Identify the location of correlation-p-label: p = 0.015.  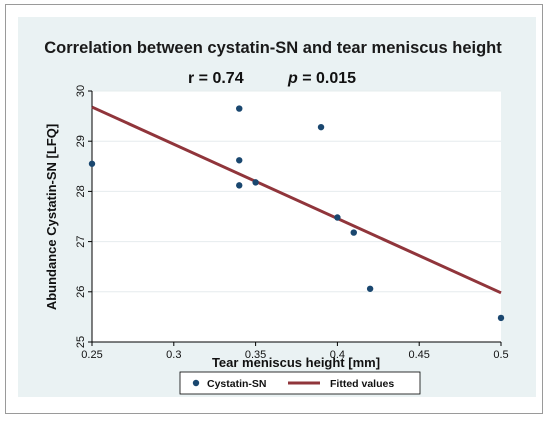
(321, 78).